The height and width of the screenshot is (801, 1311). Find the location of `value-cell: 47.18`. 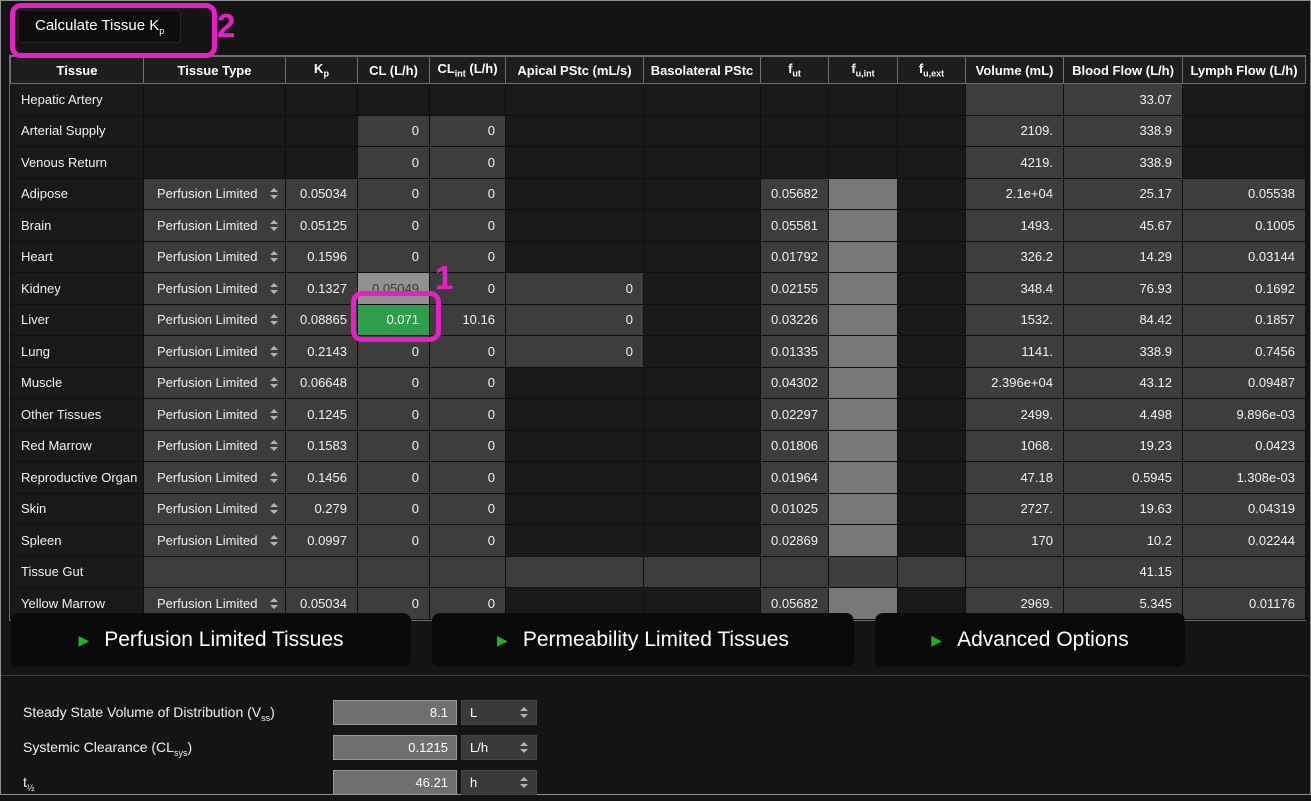

value-cell: 47.18 is located at coordinates (1014, 477).